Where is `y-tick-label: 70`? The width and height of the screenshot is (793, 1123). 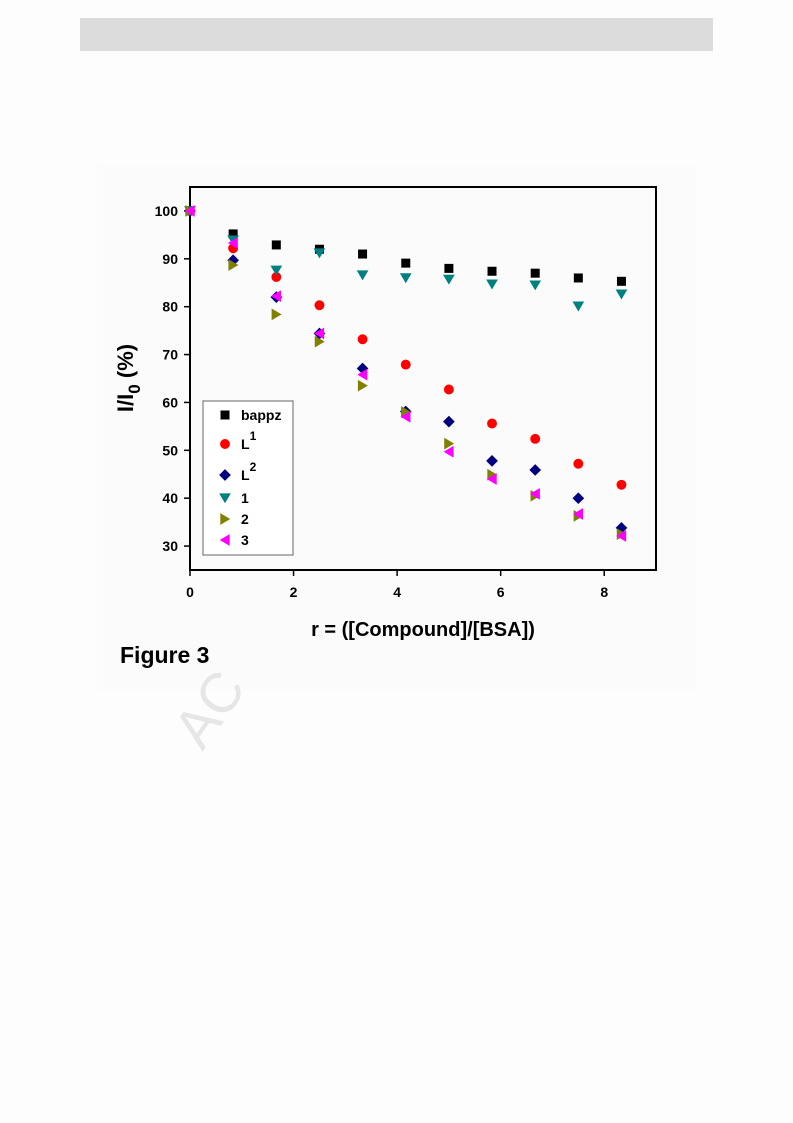 y-tick-label: 70 is located at coordinates (170, 355).